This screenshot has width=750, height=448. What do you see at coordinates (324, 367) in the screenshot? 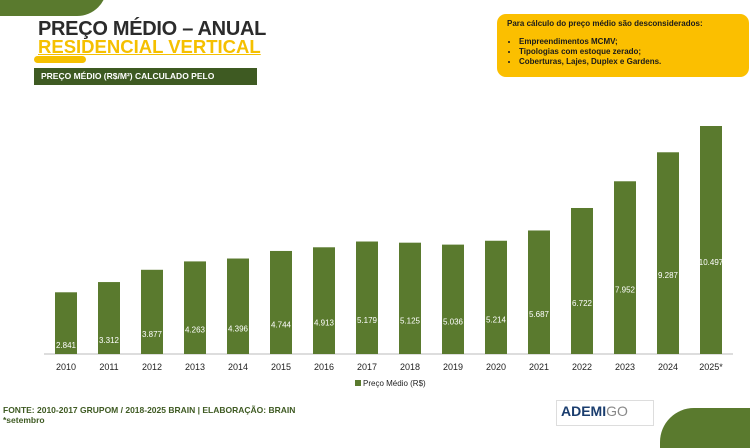
I see `x-tick-label: 2016` at bounding box center [324, 367].